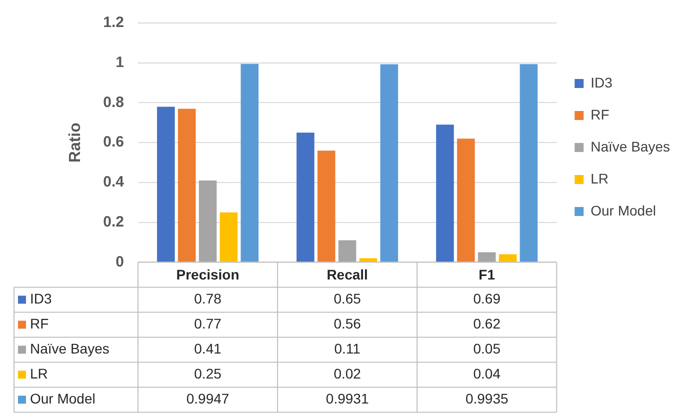 The width and height of the screenshot is (680, 416). What do you see at coordinates (486, 398) in the screenshot?
I see `data-label: 0.9935` at bounding box center [486, 398].